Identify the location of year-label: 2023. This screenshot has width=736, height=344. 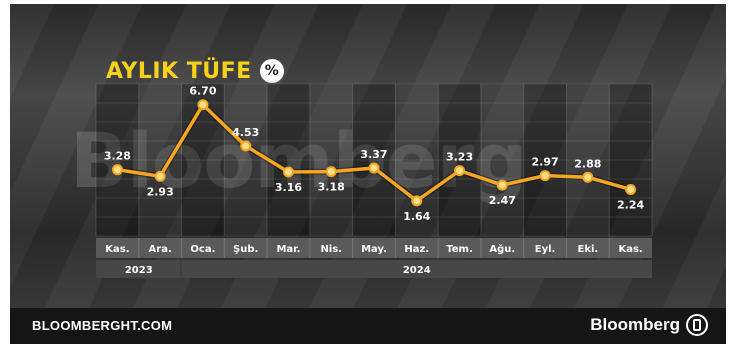
(139, 270).